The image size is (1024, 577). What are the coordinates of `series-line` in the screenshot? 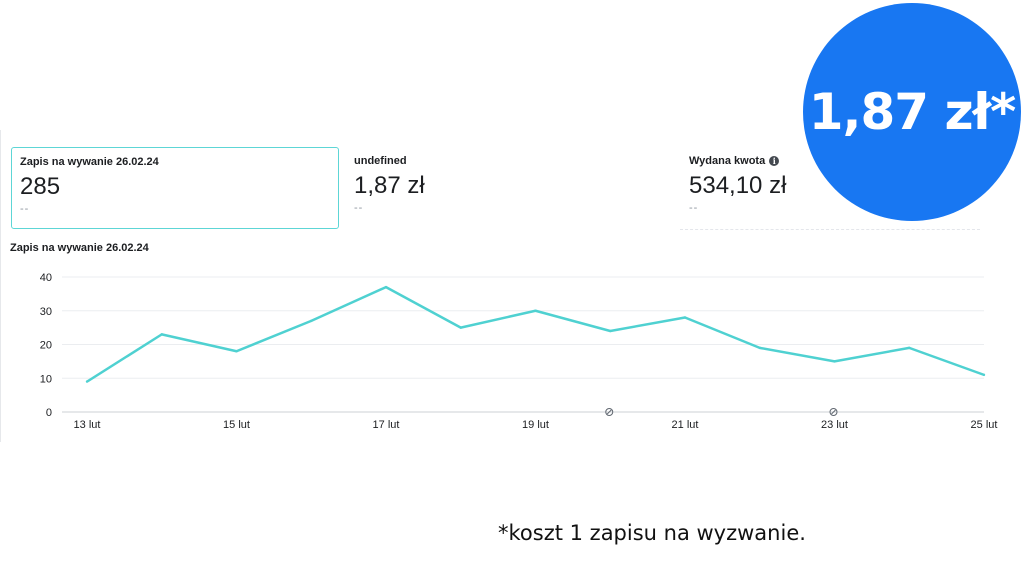 It's located at (535, 334).